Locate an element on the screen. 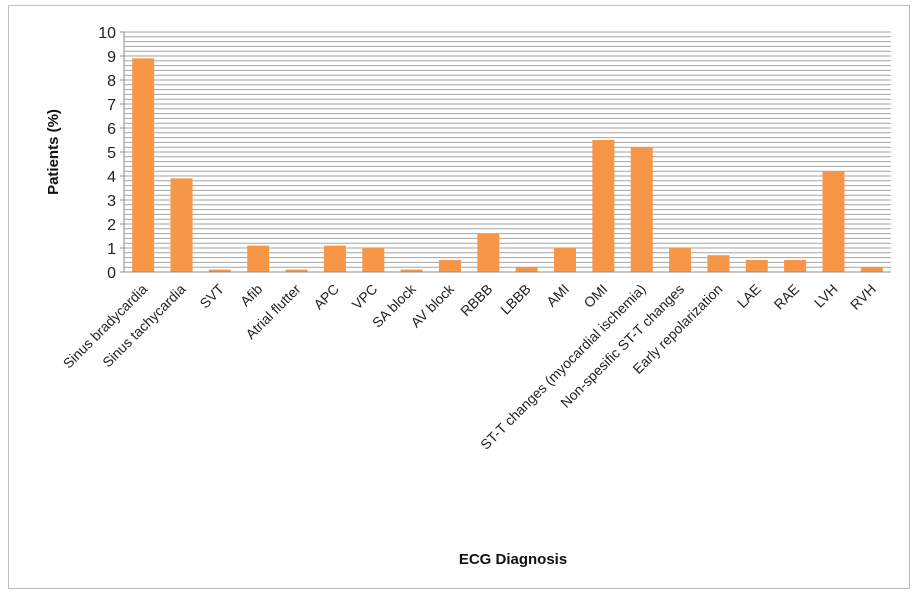  x-category-label: LVH is located at coordinates (826, 296).